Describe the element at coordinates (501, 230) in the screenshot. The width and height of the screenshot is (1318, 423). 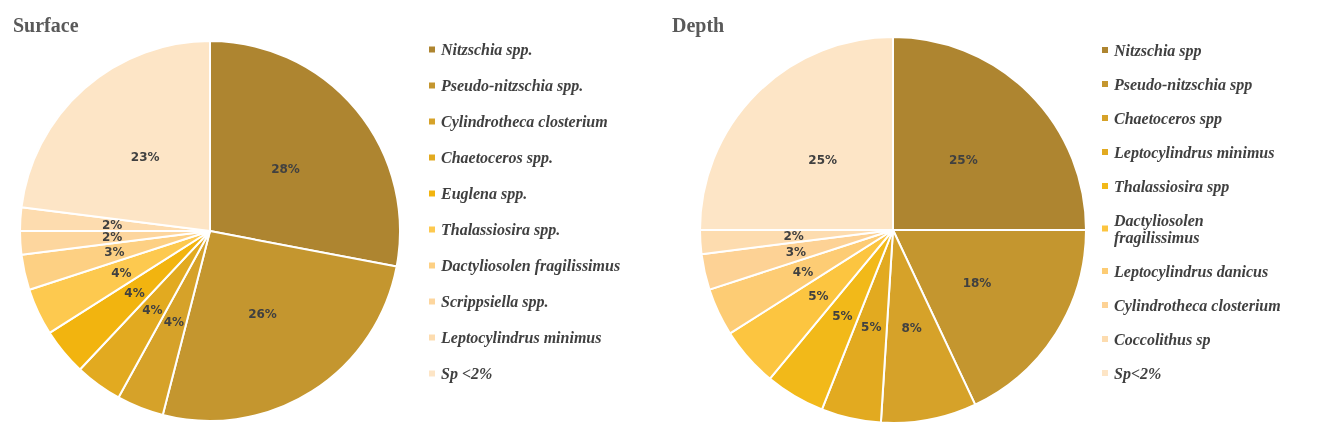
I see `legend-label: Thalassiosira spp.` at that location.